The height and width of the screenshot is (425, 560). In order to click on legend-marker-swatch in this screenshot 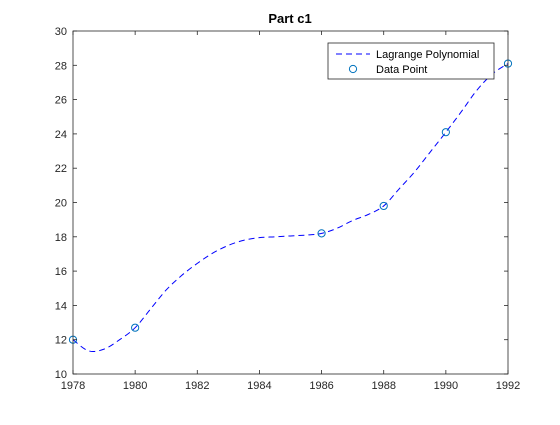, I will do `click(353, 69)`.